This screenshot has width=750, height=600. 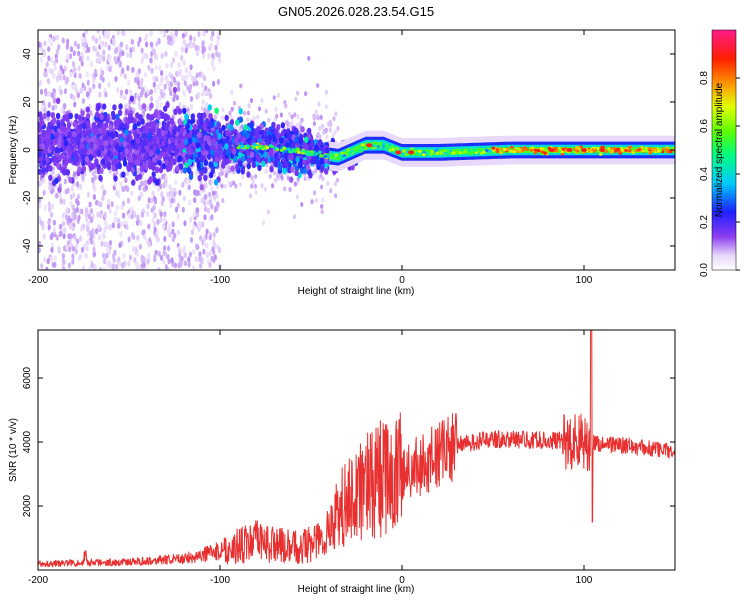 I want to click on spectrogram-max-blob, so click(x=584, y=150).